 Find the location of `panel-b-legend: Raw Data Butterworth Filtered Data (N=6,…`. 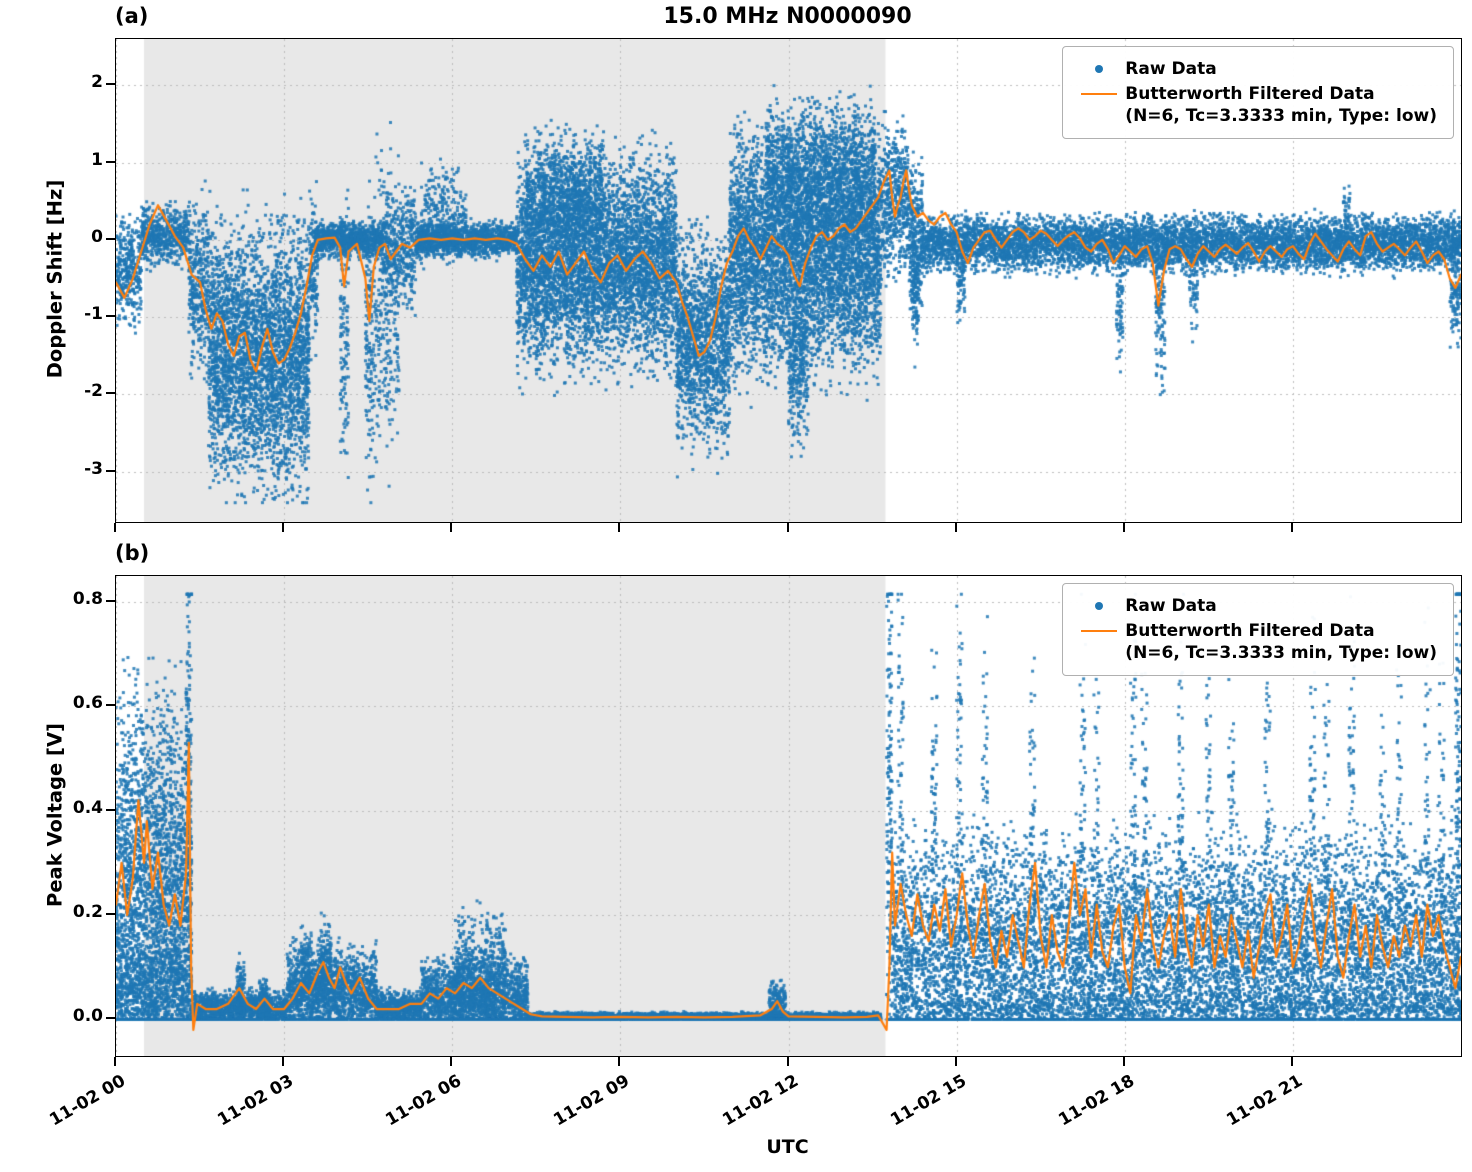

panel-b-legend: Raw Data Butterworth Filtered Data (N=6,… is located at coordinates (1258, 630).